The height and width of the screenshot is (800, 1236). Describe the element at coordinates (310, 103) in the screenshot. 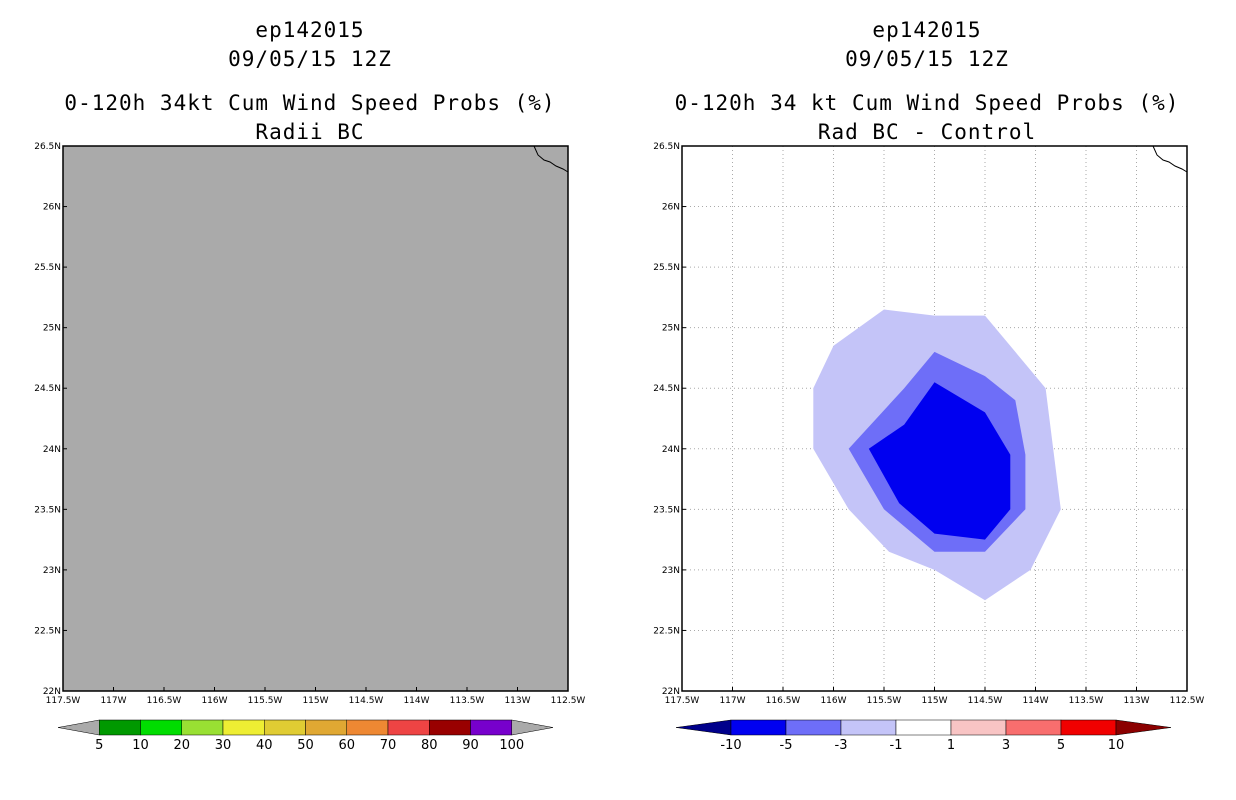

I see `left-chart-title: 0-120h 34kt Cum Wind Speed Probs (%)` at that location.